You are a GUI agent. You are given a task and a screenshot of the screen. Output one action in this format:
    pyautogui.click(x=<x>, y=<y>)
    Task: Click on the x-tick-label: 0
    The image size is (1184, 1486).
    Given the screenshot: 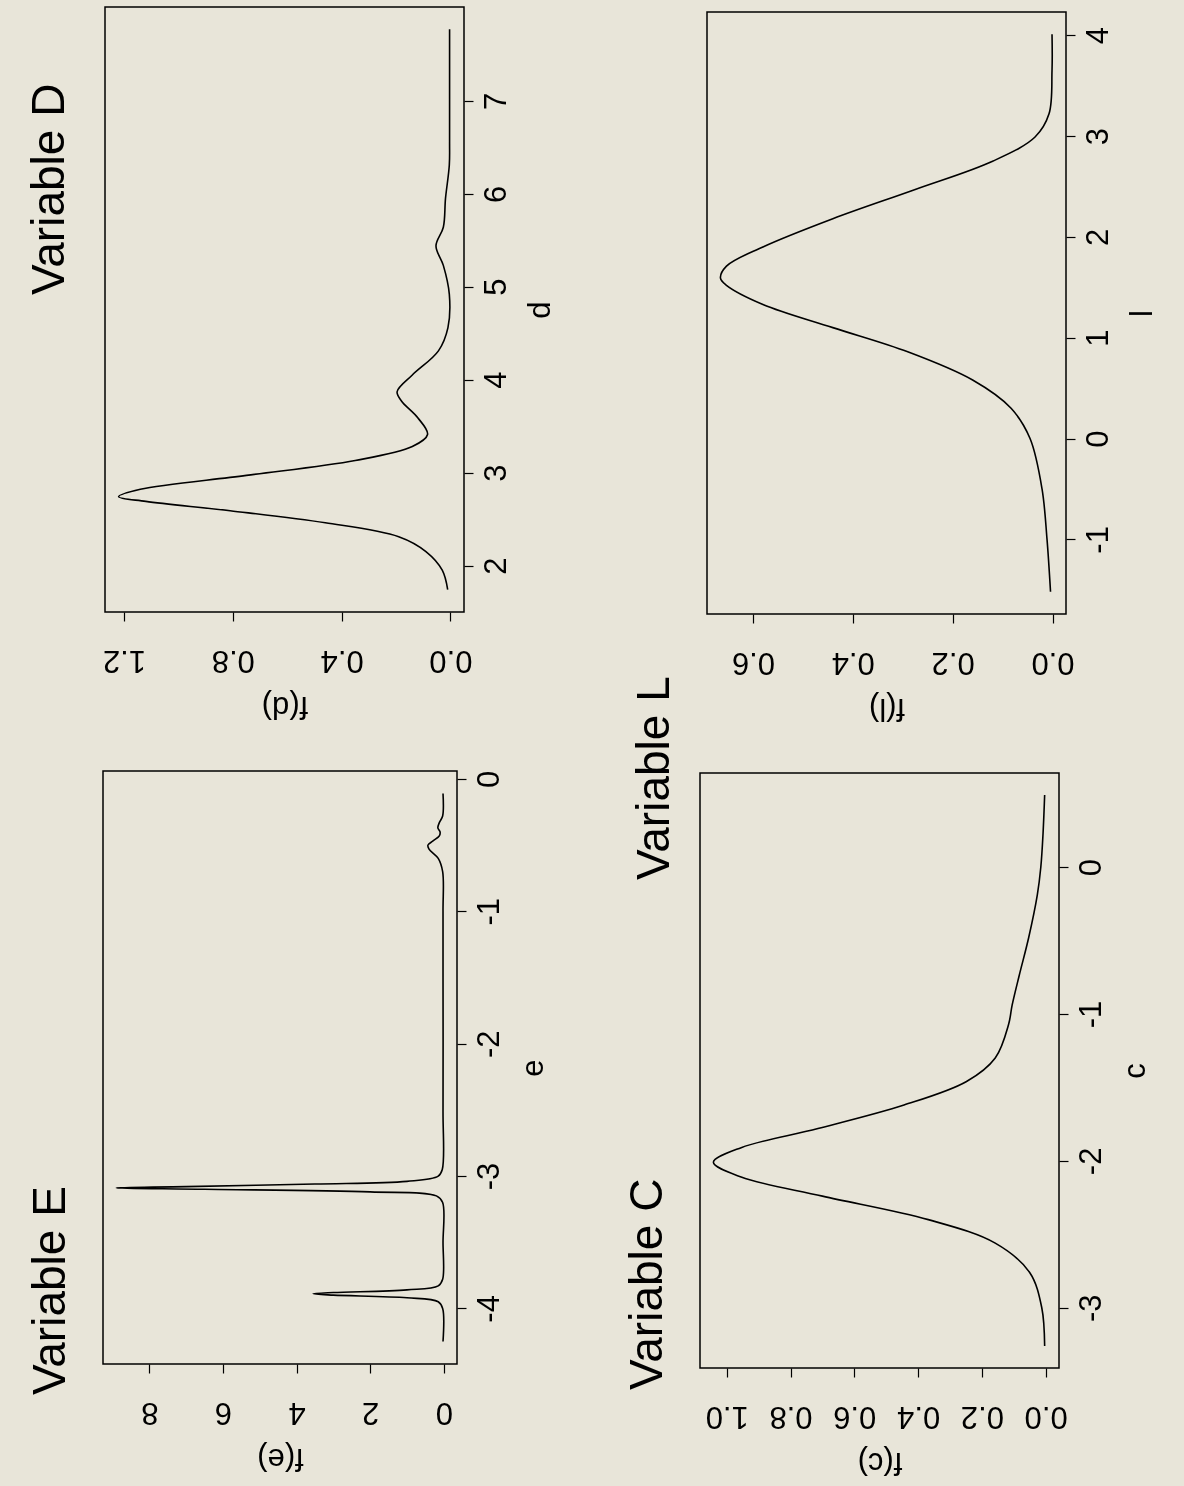 What is the action you would take?
    pyautogui.click(x=444, y=1413)
    